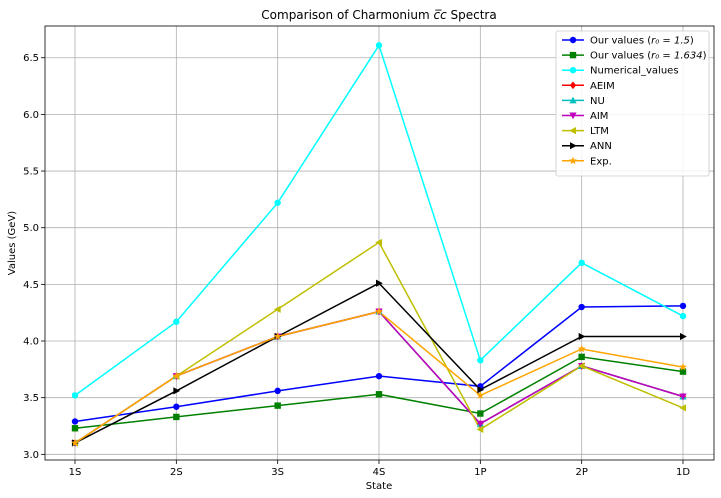 This screenshot has height=498, width=721. Describe the element at coordinates (648, 56) in the screenshot. I see `legend-label: Our values (r₀ = 1.634)` at that location.